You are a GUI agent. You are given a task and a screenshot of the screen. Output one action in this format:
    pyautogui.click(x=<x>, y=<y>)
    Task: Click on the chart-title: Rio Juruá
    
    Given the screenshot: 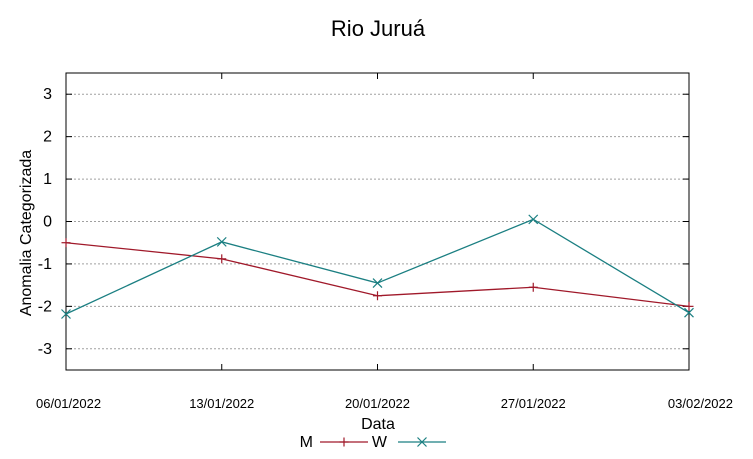 What is the action you would take?
    pyautogui.click(x=378, y=28)
    